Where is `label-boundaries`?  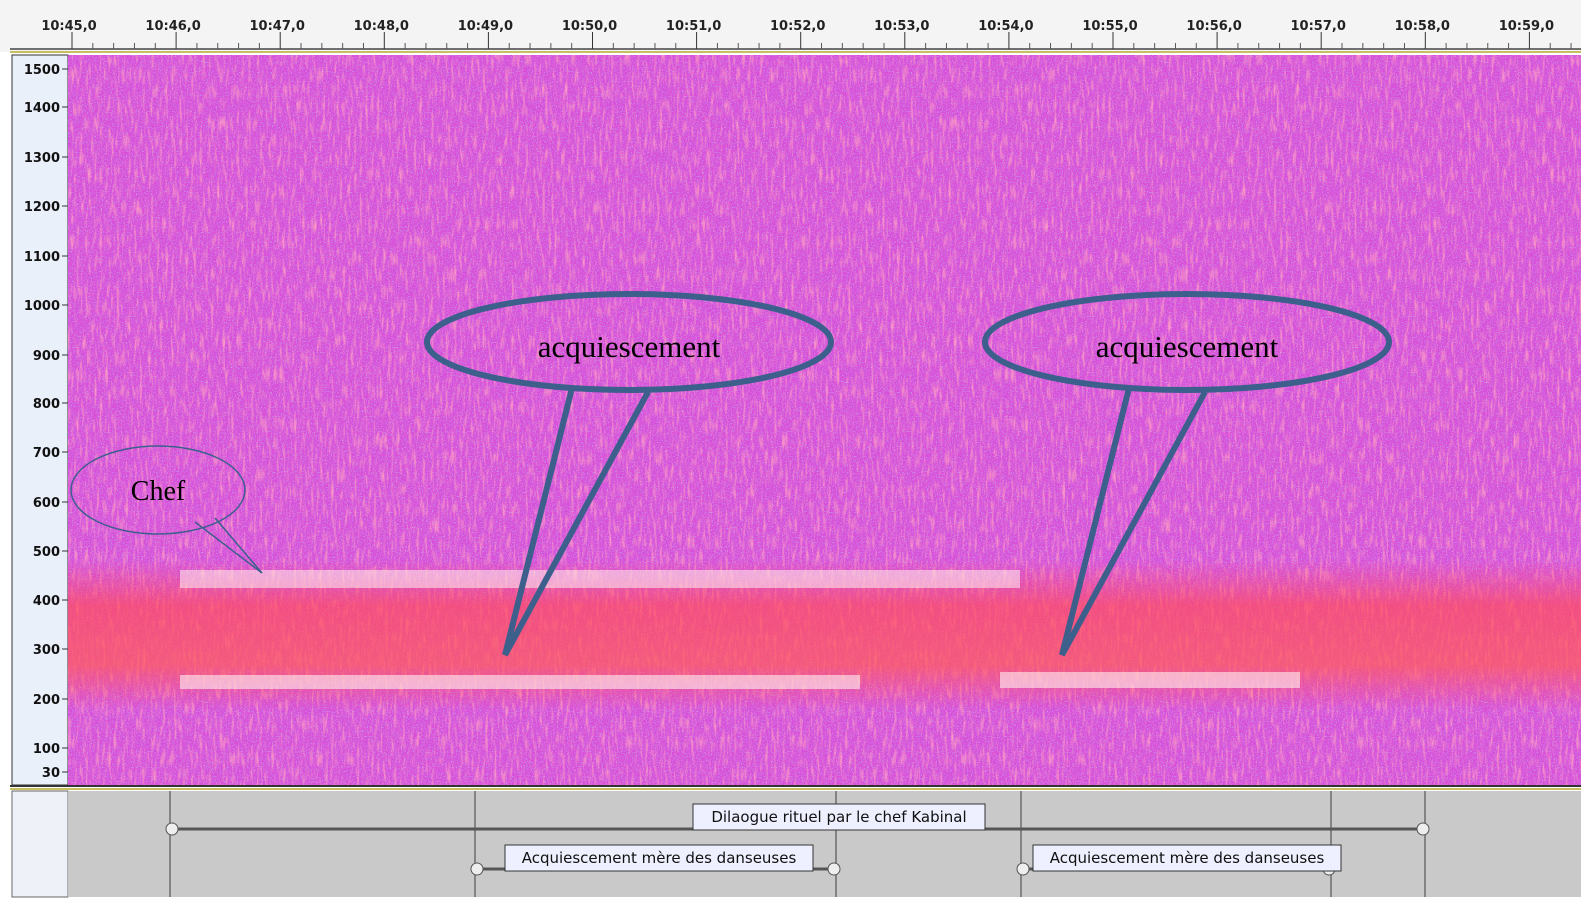 label-boundaries is located at coordinates (797, 844).